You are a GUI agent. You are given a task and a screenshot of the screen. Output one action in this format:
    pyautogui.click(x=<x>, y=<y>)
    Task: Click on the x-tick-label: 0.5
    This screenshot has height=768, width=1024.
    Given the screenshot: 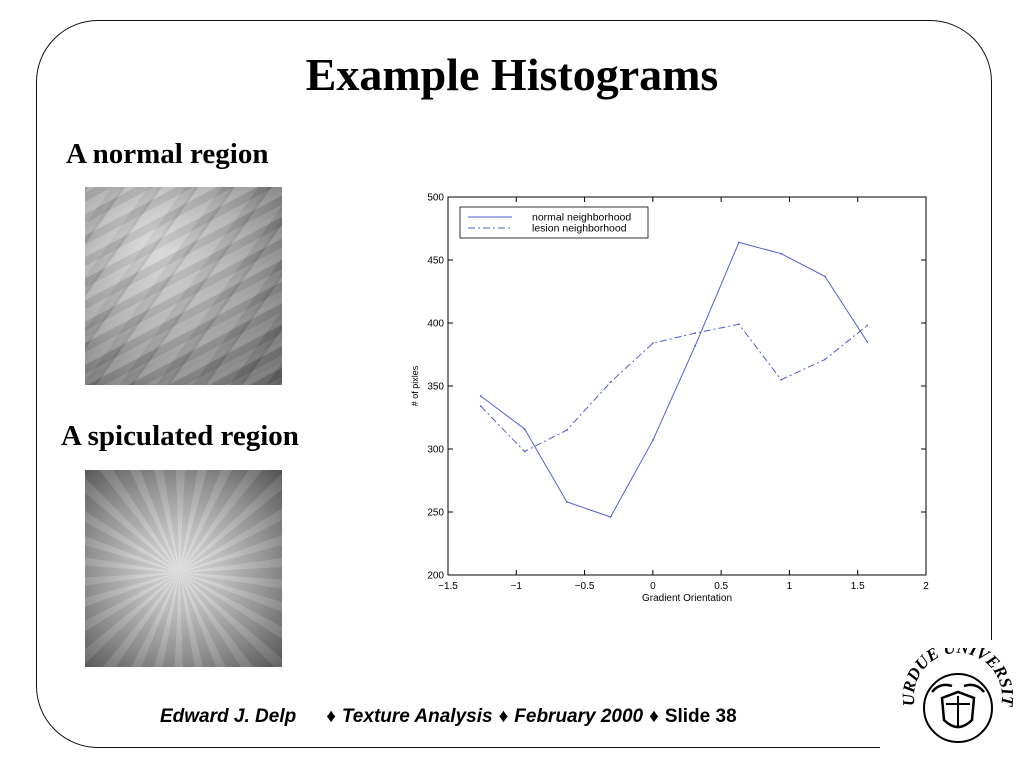 What is the action you would take?
    pyautogui.click(x=721, y=586)
    